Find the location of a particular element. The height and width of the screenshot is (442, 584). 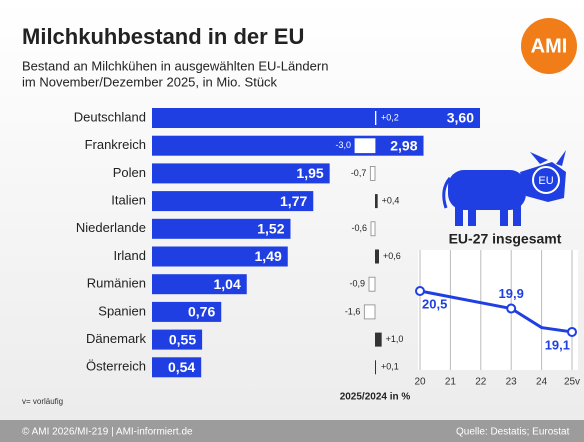

change-label: +0,2 is located at coordinates (390, 117).